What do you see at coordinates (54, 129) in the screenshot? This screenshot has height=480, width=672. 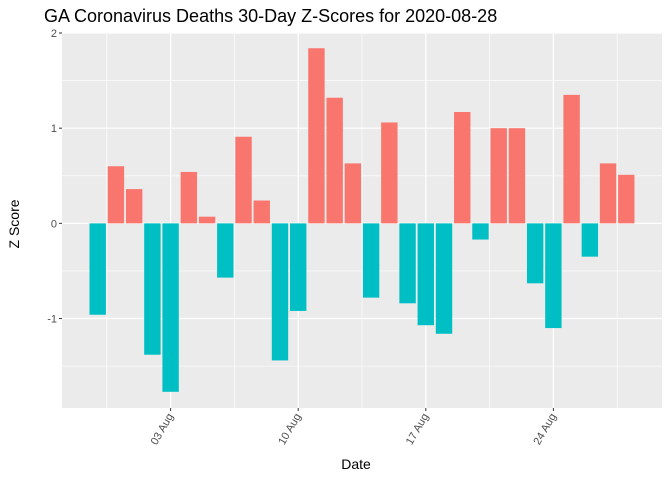 I see `y-tick-label: 1` at bounding box center [54, 129].